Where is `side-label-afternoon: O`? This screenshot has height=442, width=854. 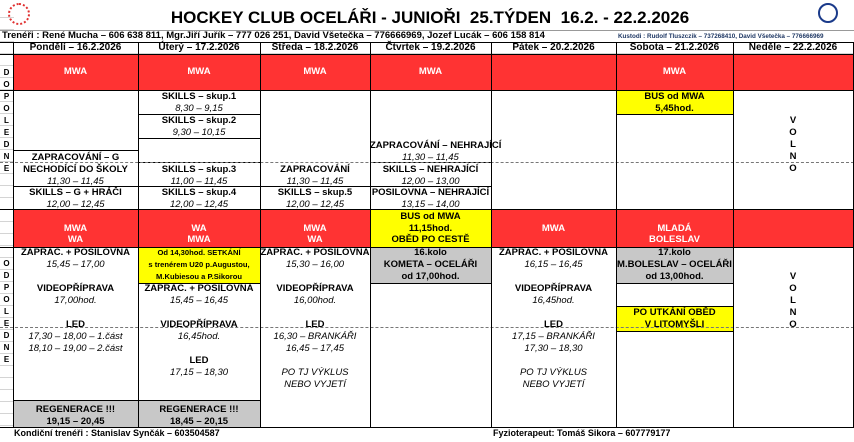
side-label-afternoon: O is located at coordinates (6, 299).